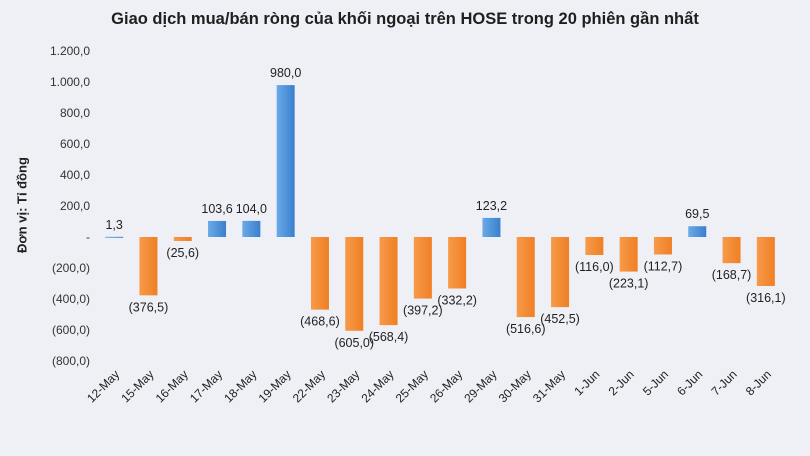 Image resolution: width=810 pixels, height=456 pixels. Describe the element at coordinates (629, 284) in the screenshot. I see `data-label: (223,1)` at that location.